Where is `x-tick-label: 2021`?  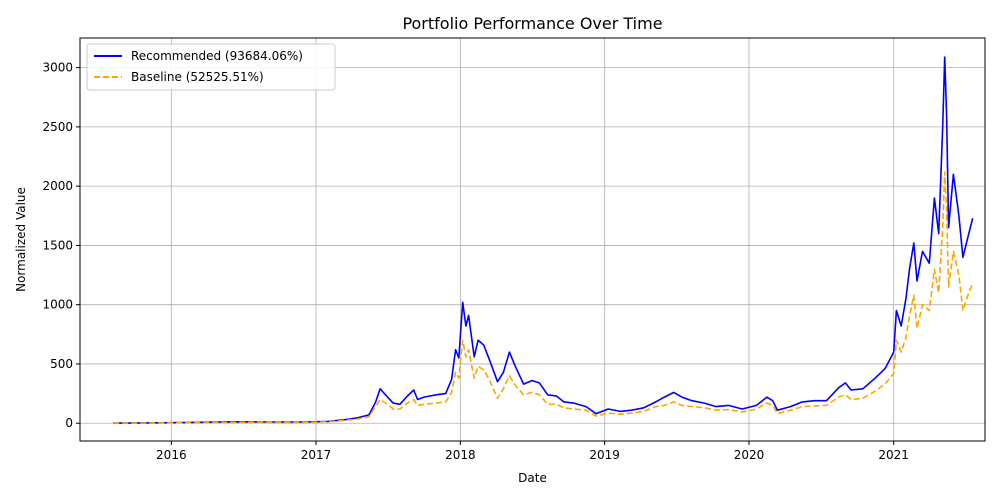
x-tick-label: 2021 is located at coordinates (893, 455).